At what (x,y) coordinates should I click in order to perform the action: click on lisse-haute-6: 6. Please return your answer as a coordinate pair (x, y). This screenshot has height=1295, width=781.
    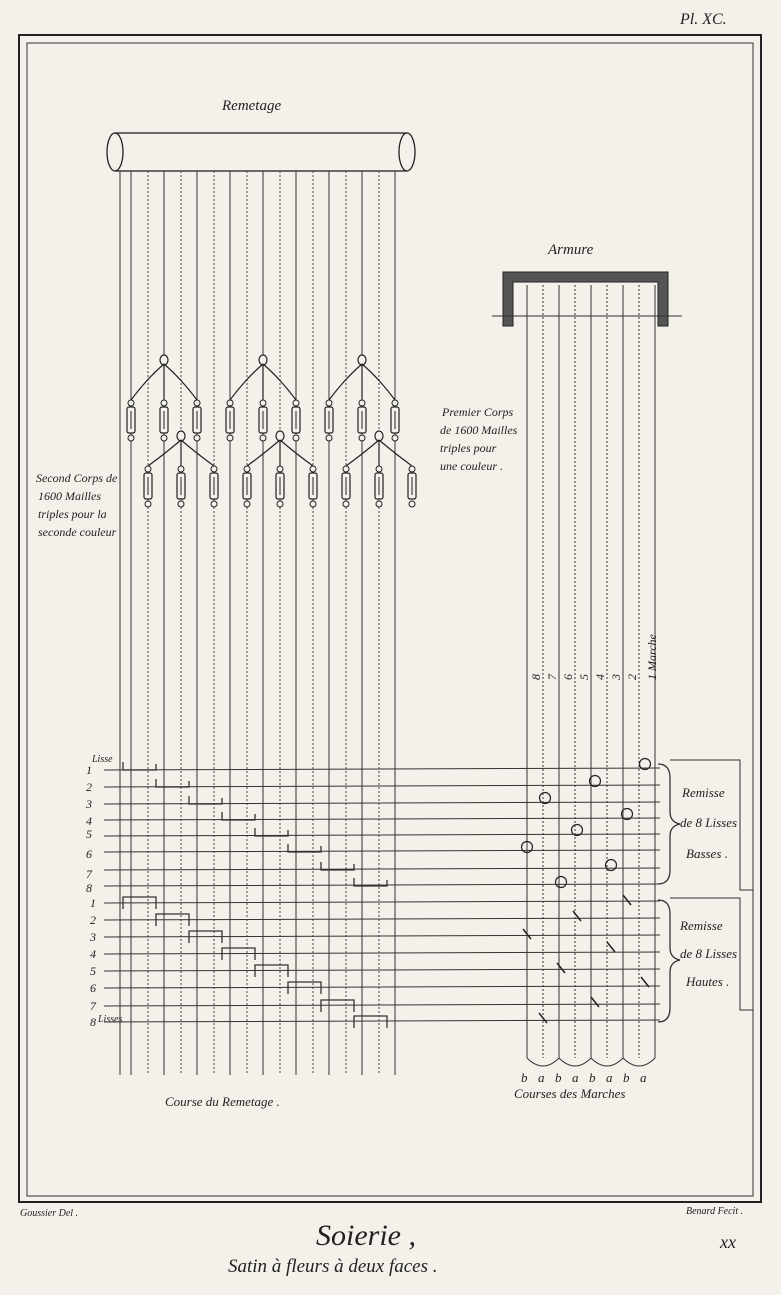
    Looking at the image, I should click on (93, 988).